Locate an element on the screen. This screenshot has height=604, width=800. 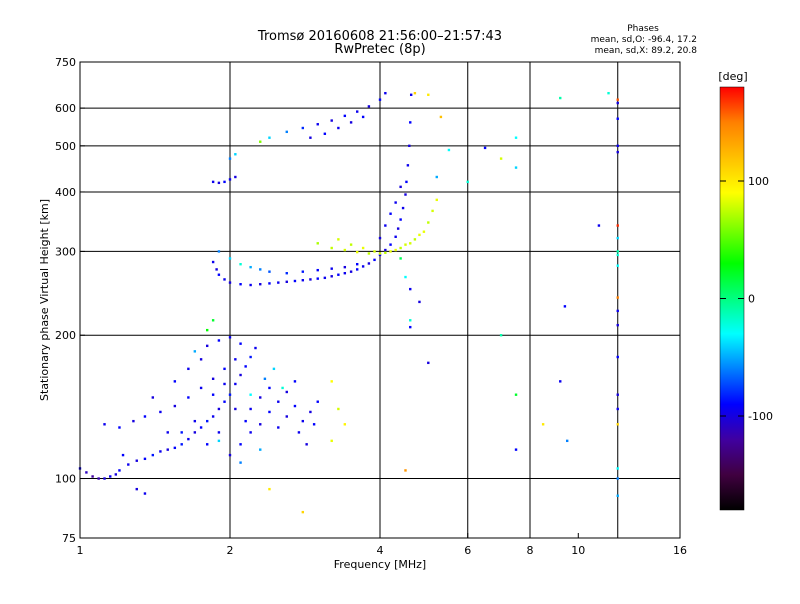
x-tick-label: 1 is located at coordinates (80, 550).